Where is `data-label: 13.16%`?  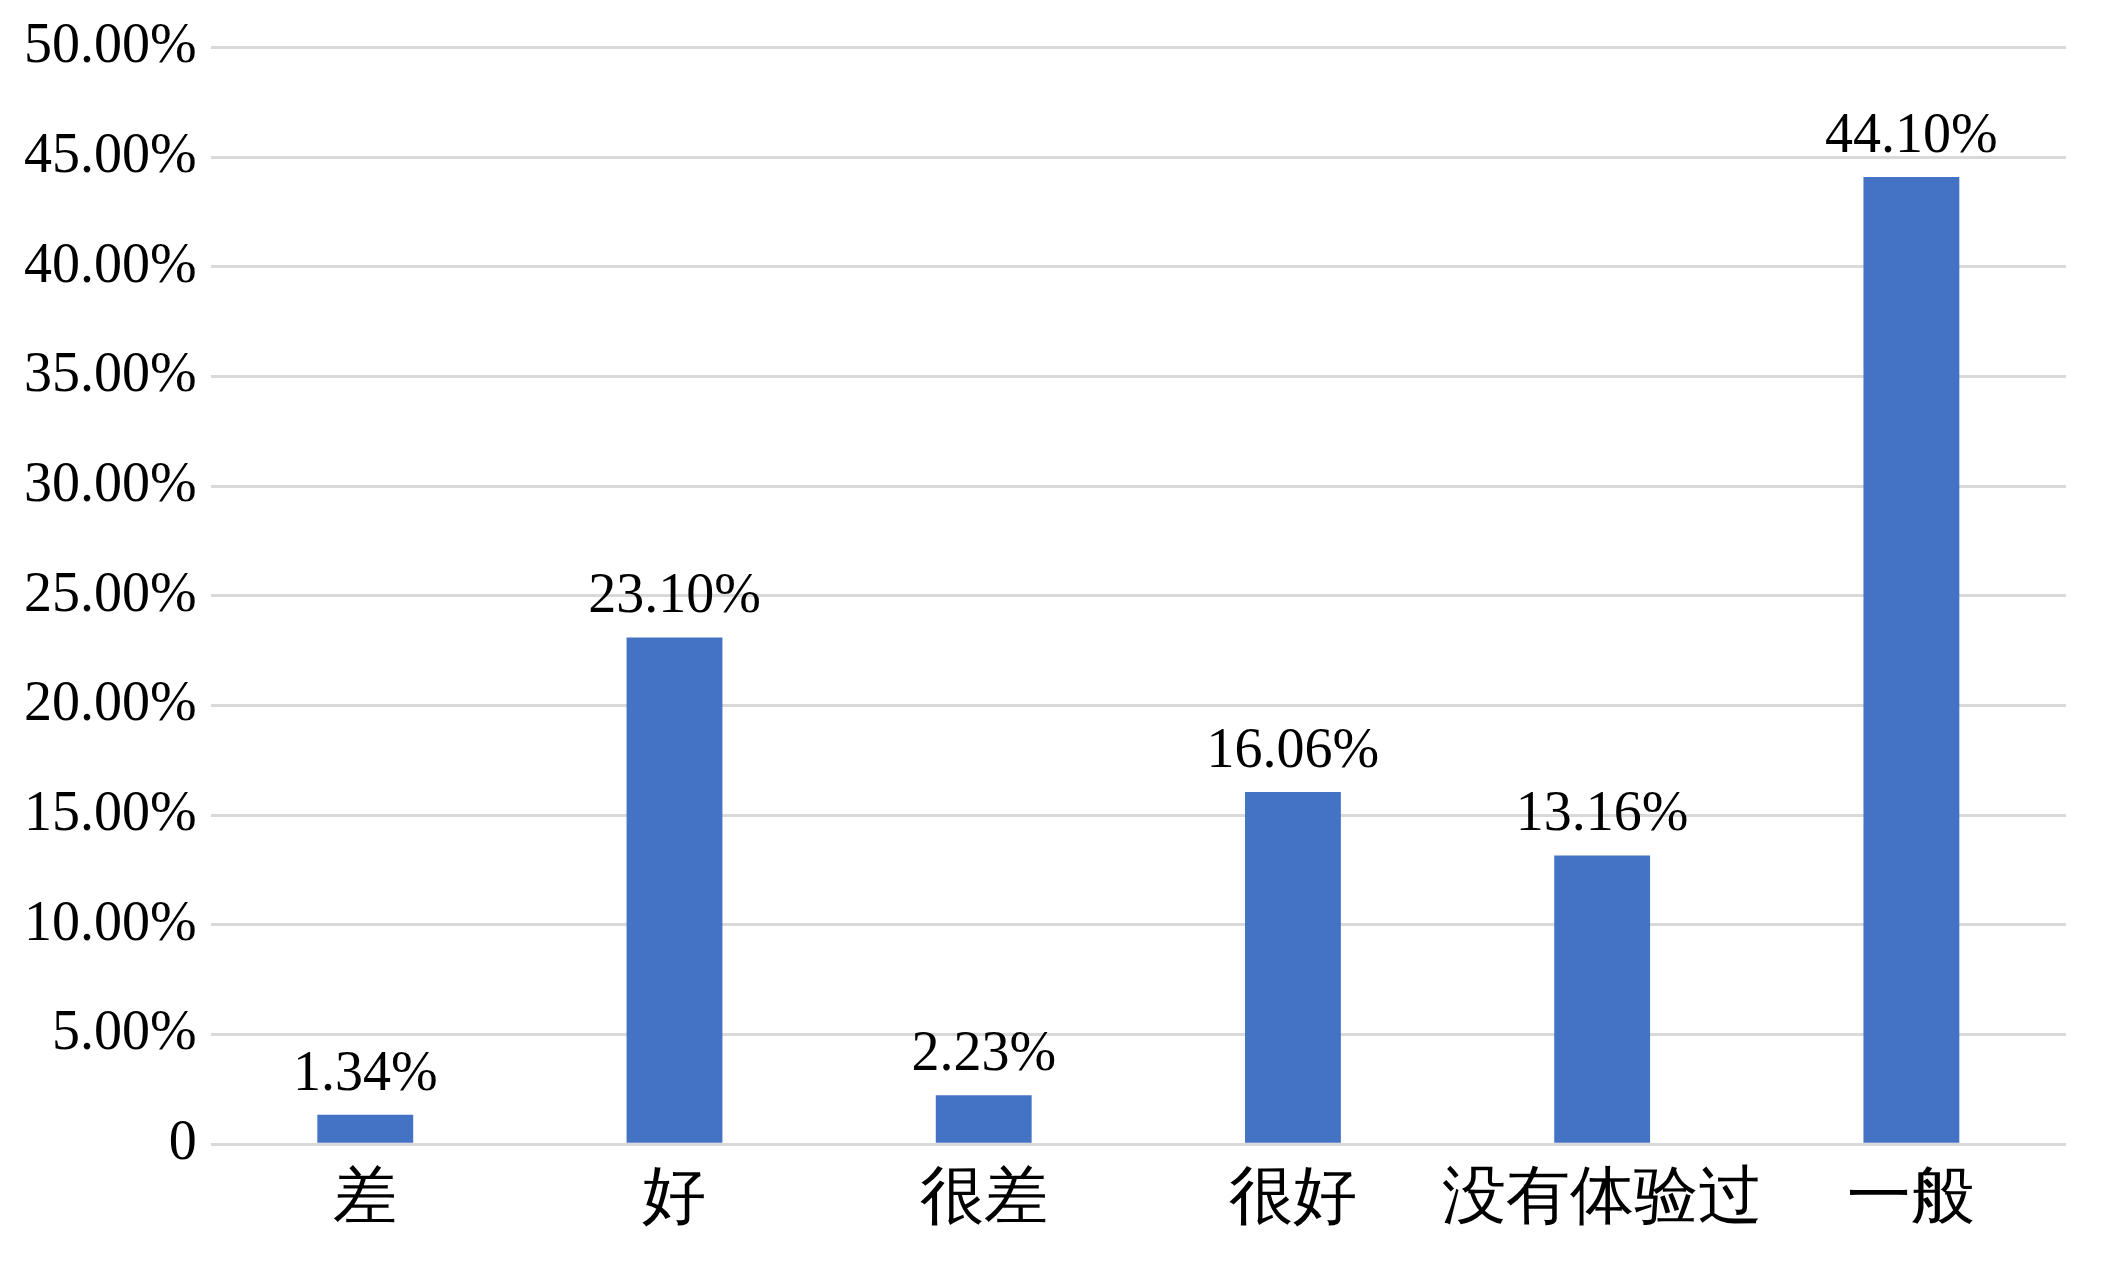 data-label: 13.16% is located at coordinates (1602, 811).